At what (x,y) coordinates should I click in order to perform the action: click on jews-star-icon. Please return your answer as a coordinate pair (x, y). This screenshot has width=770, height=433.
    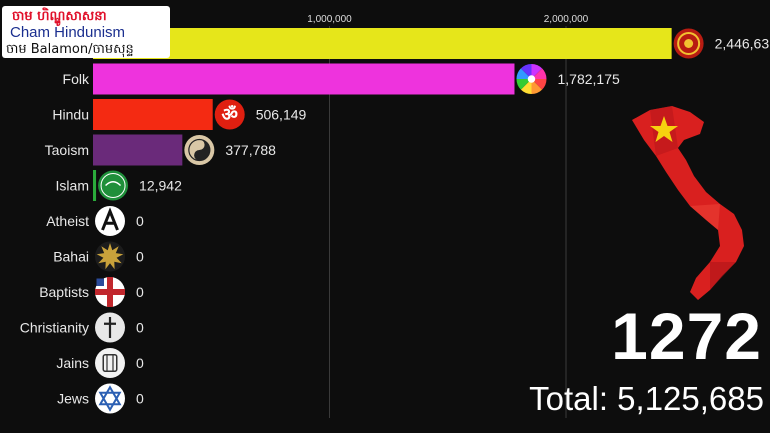
    Looking at the image, I should click on (110, 398).